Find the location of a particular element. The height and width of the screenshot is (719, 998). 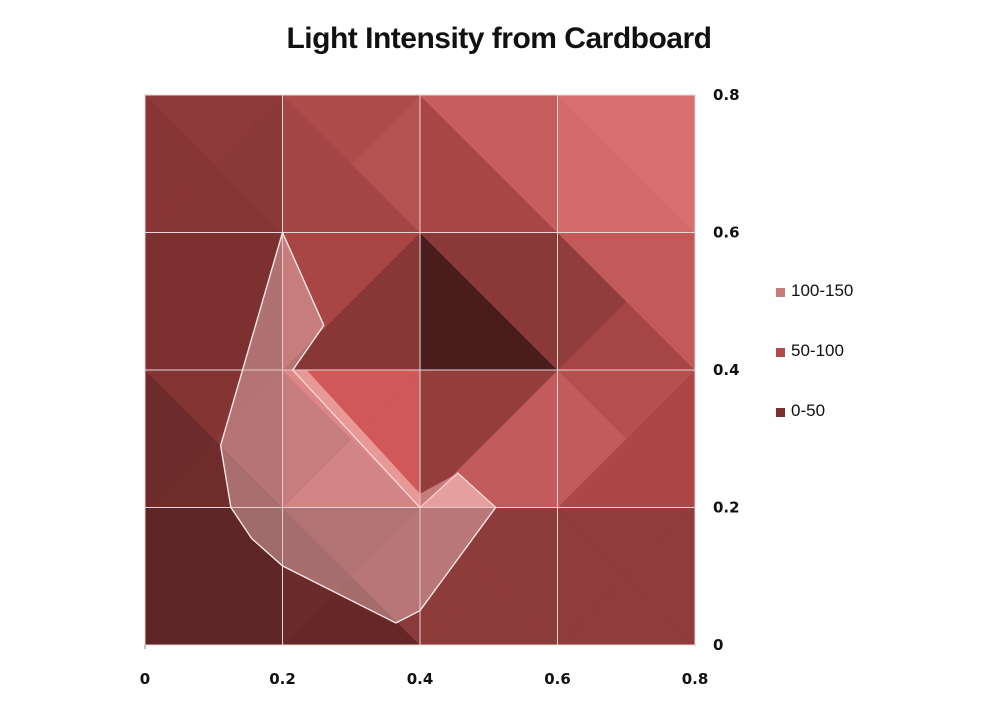

y-tick-label: 0.2 is located at coordinates (726, 508).